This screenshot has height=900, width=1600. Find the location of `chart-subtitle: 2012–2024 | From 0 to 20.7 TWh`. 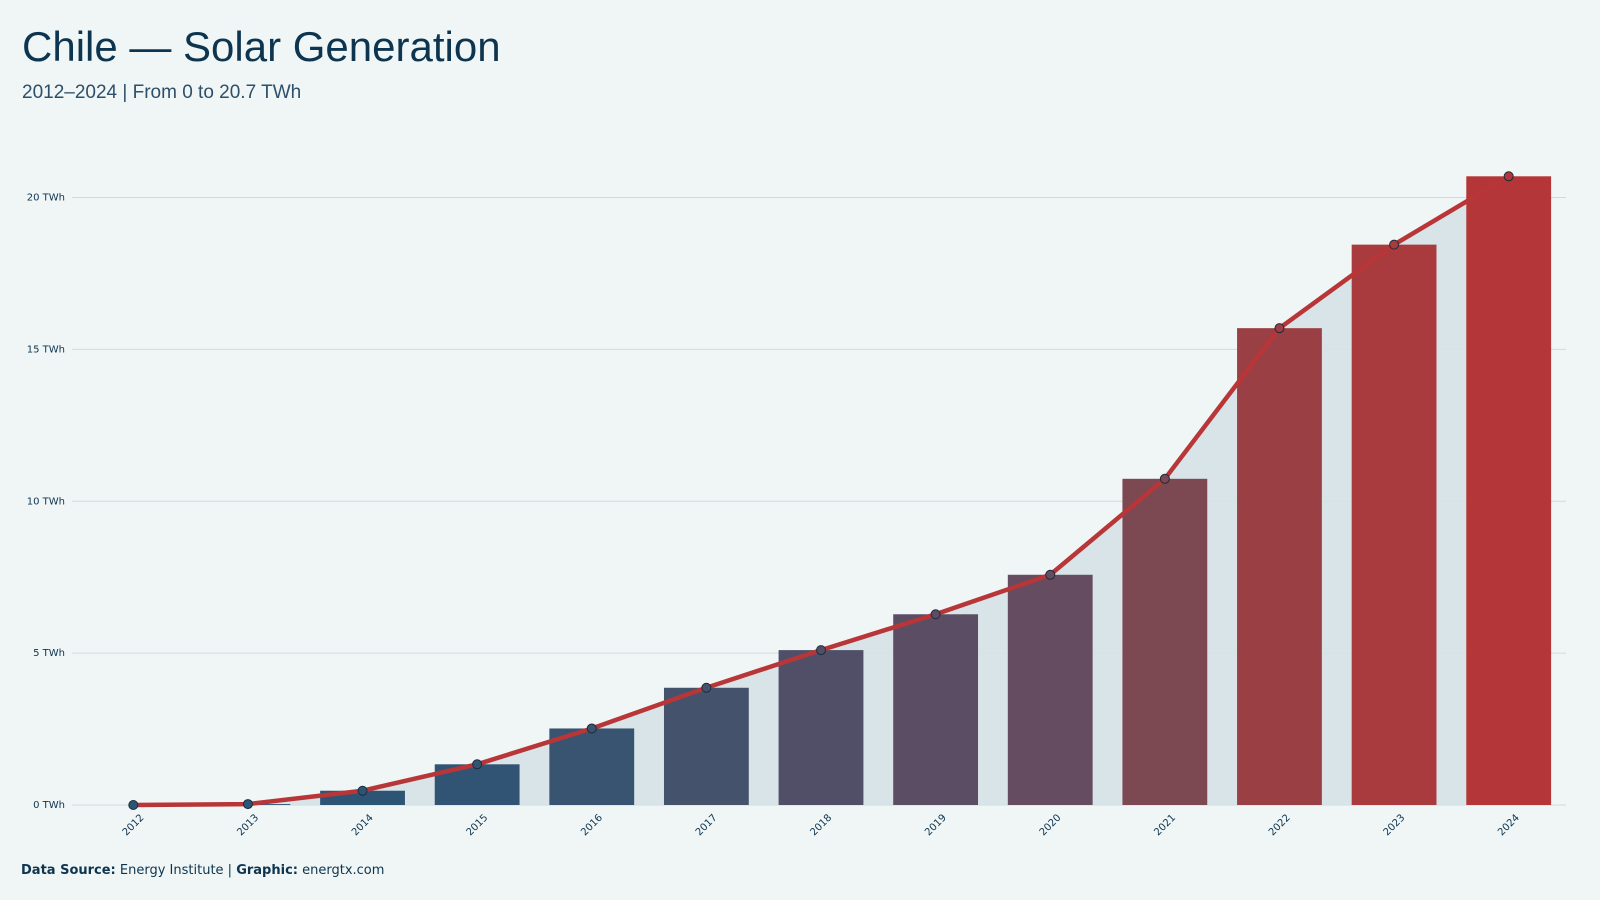

chart-subtitle: 2012–2024 | From 0 to 20.7 TWh is located at coordinates (161, 92).